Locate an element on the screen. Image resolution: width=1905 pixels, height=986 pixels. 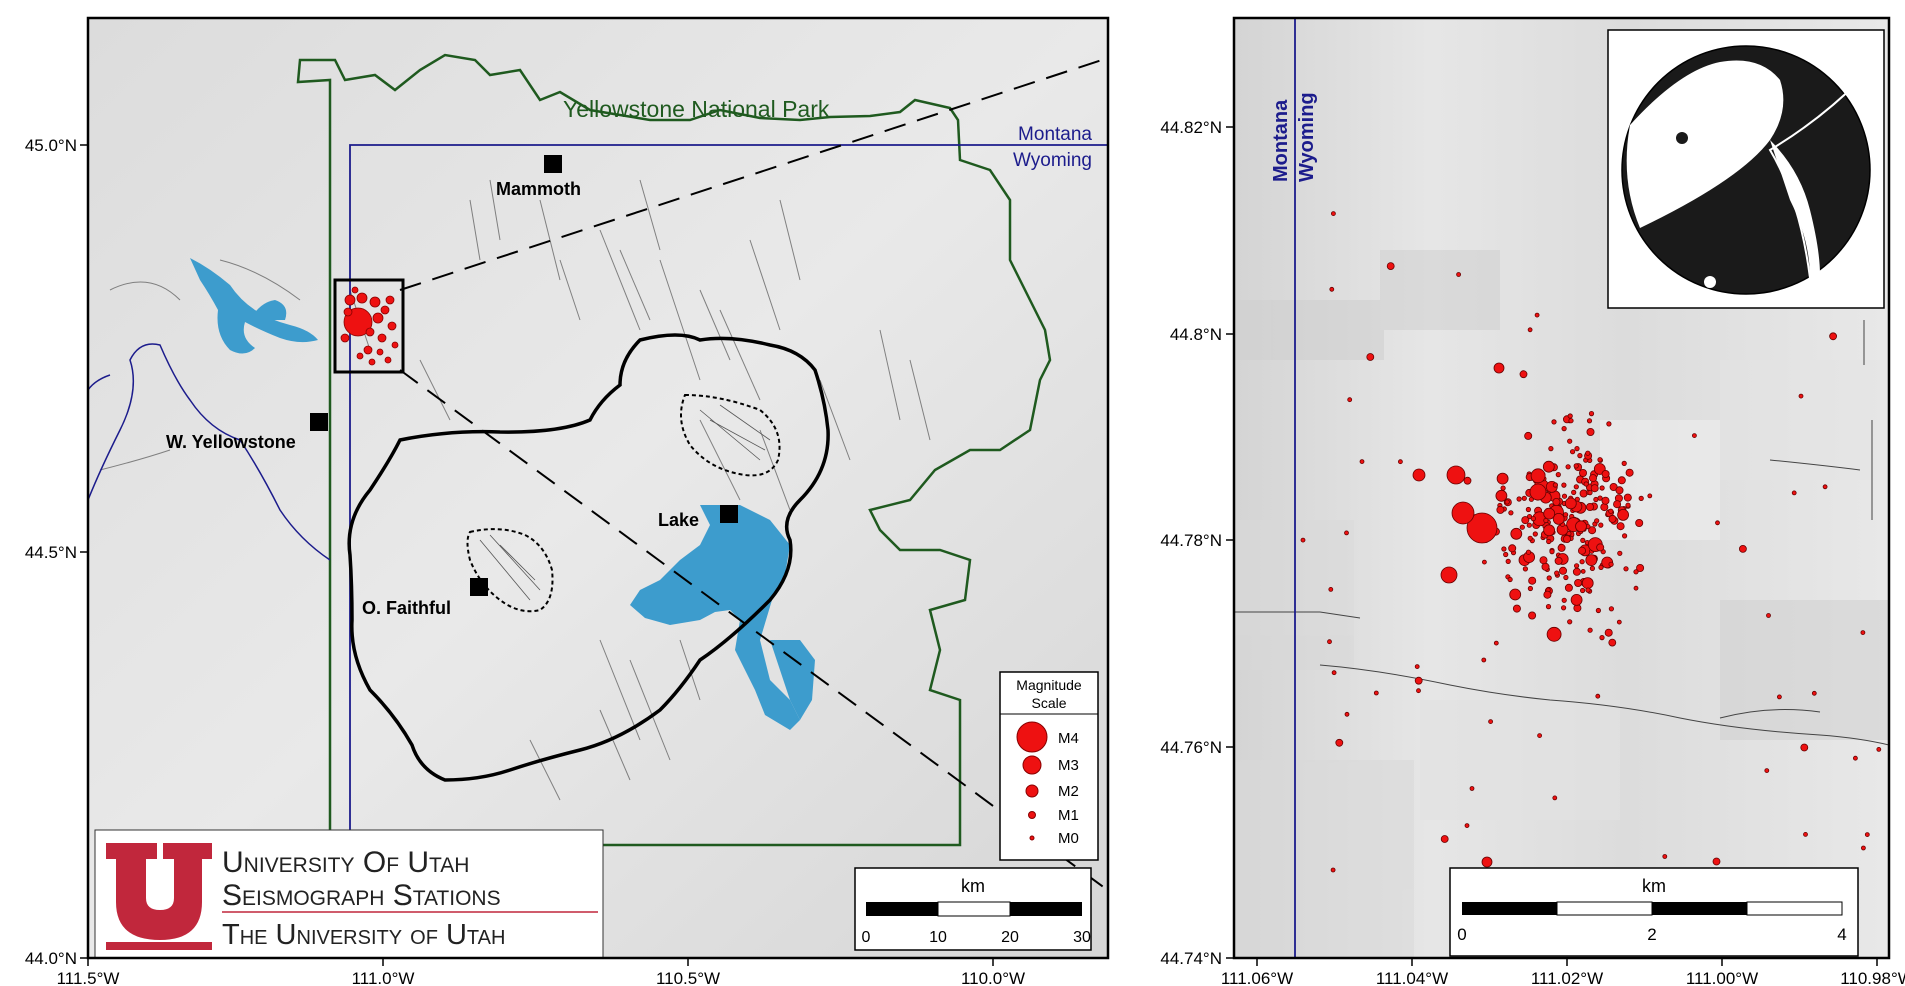
place-marker-mammoth is located at coordinates (553, 164).